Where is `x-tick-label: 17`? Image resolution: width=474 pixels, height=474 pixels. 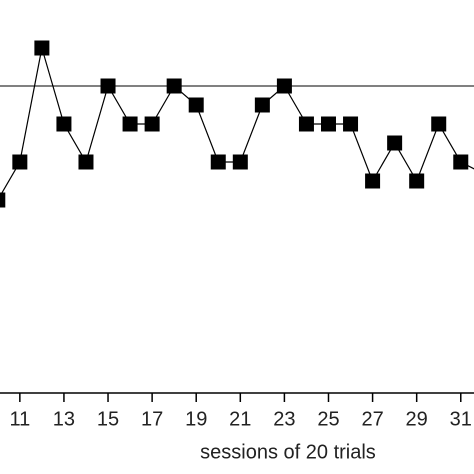
x-tick-label: 17 is located at coordinates (152, 419).